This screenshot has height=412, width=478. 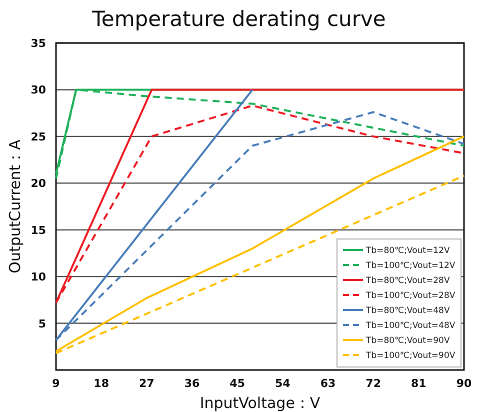 What do you see at coordinates (283, 383) in the screenshot?
I see `x-tick-label: 54` at bounding box center [283, 383].